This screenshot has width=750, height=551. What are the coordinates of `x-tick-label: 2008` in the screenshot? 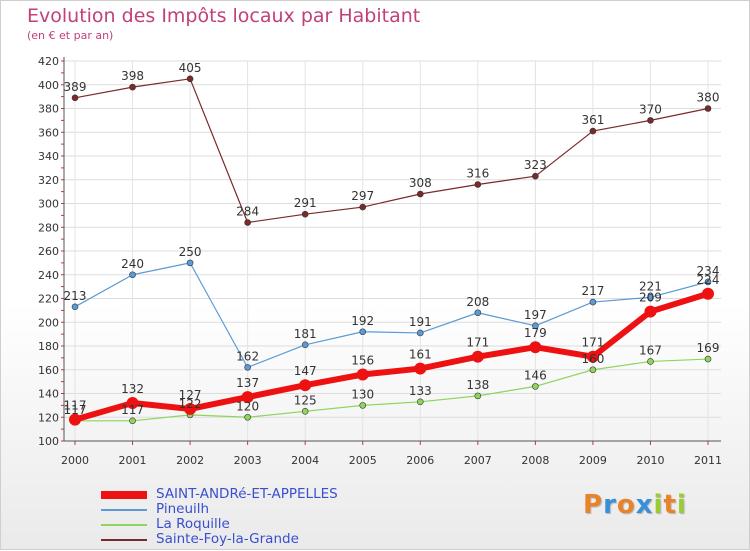 It's located at (535, 460).